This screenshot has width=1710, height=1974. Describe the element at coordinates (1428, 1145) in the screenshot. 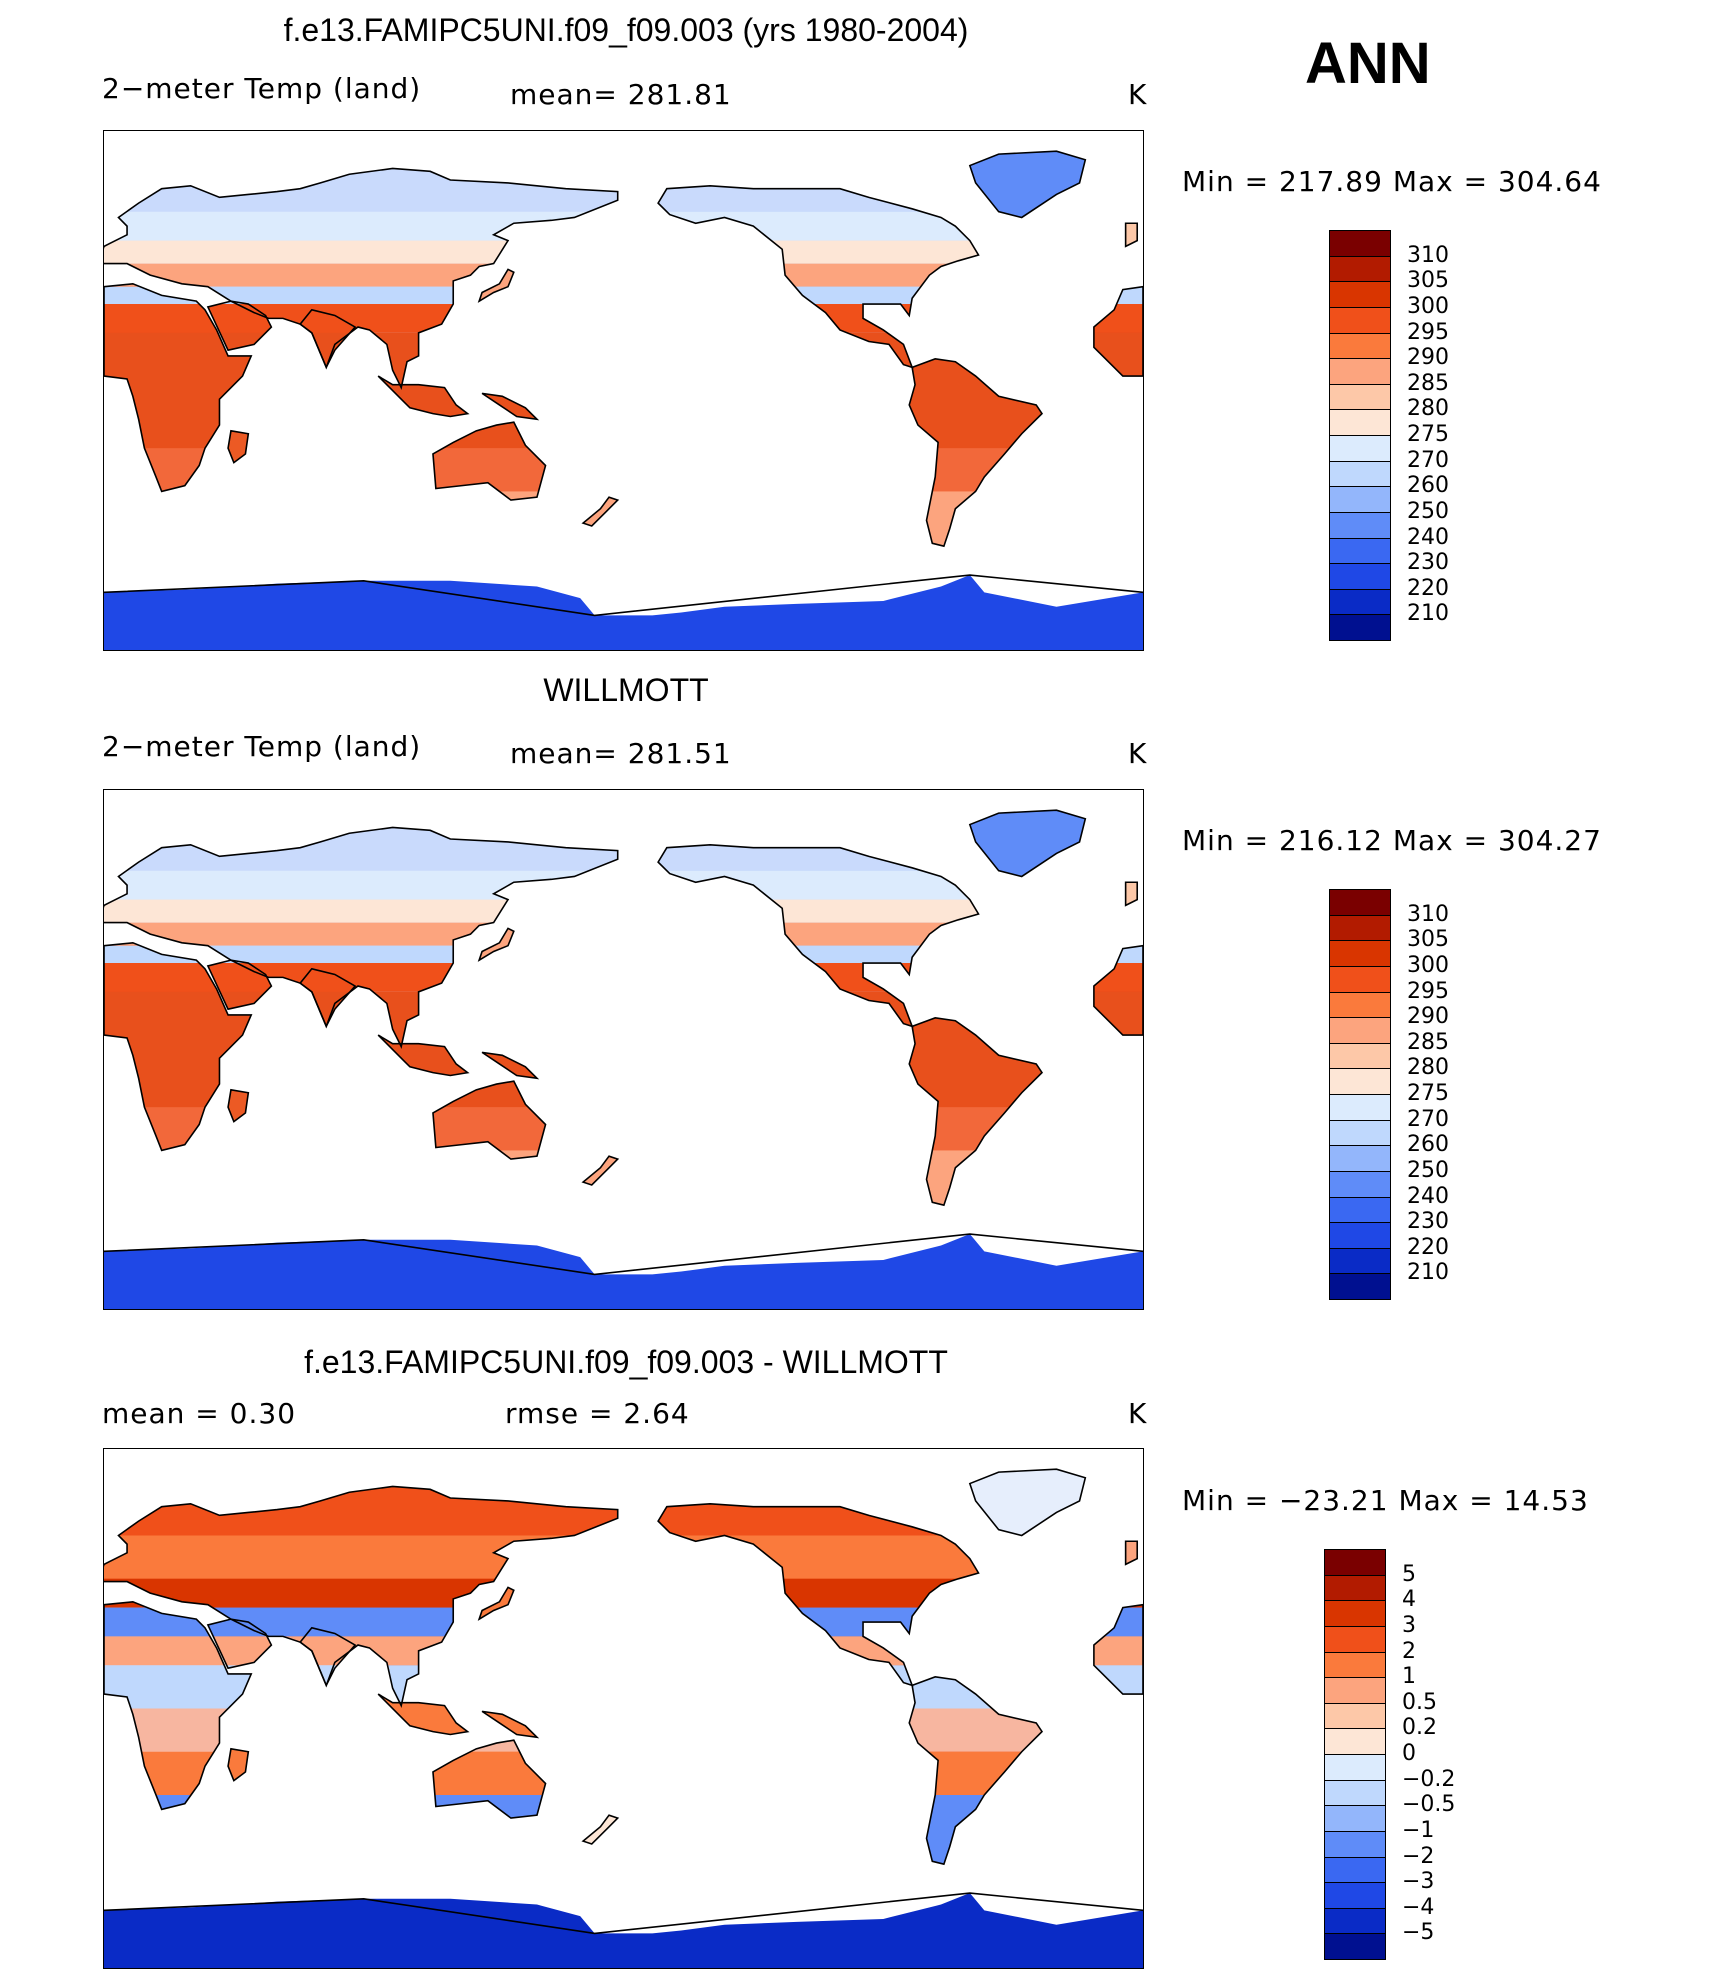

I see `colorbar-tick-label: 260` at that location.